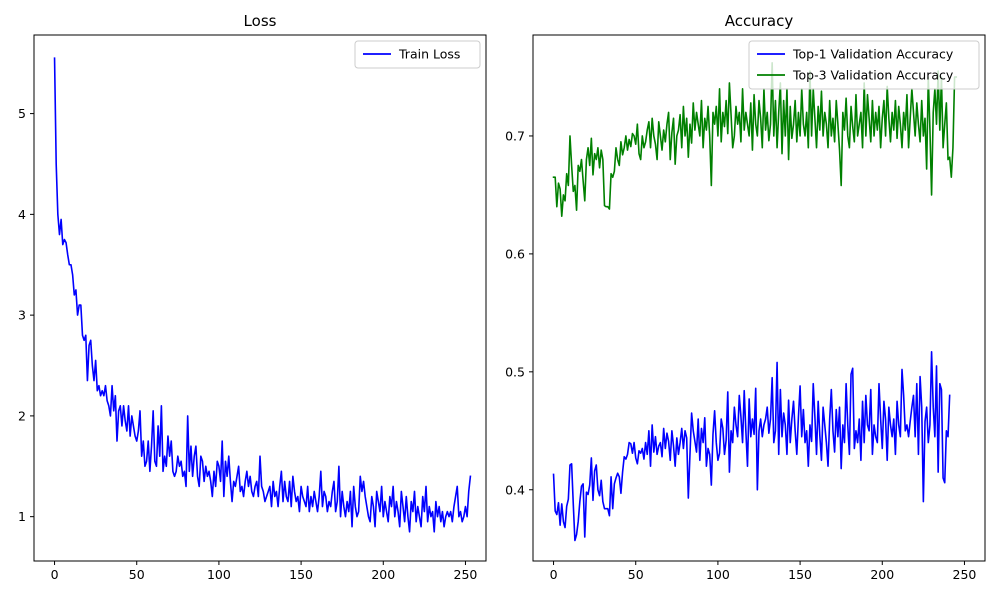 The width and height of the screenshot is (1000, 600). What do you see at coordinates (22, 214) in the screenshot?
I see `loss-y-tick-label: 4` at bounding box center [22, 214].